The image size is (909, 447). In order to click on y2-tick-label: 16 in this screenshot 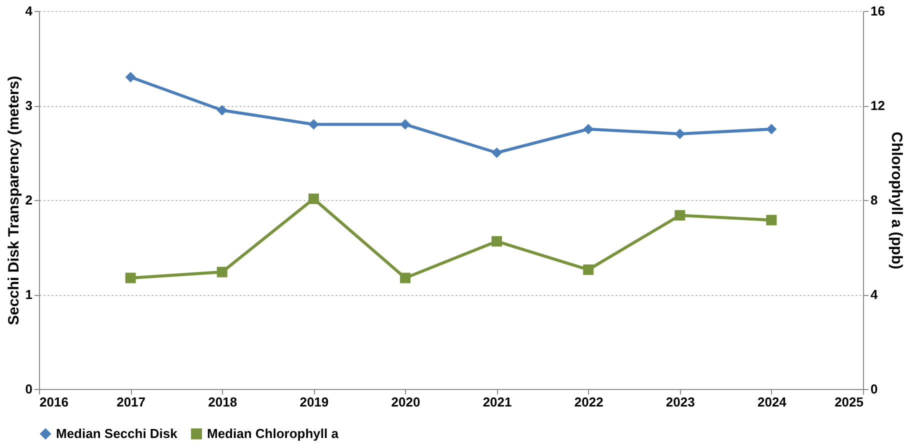, I will do `click(877, 11)`.